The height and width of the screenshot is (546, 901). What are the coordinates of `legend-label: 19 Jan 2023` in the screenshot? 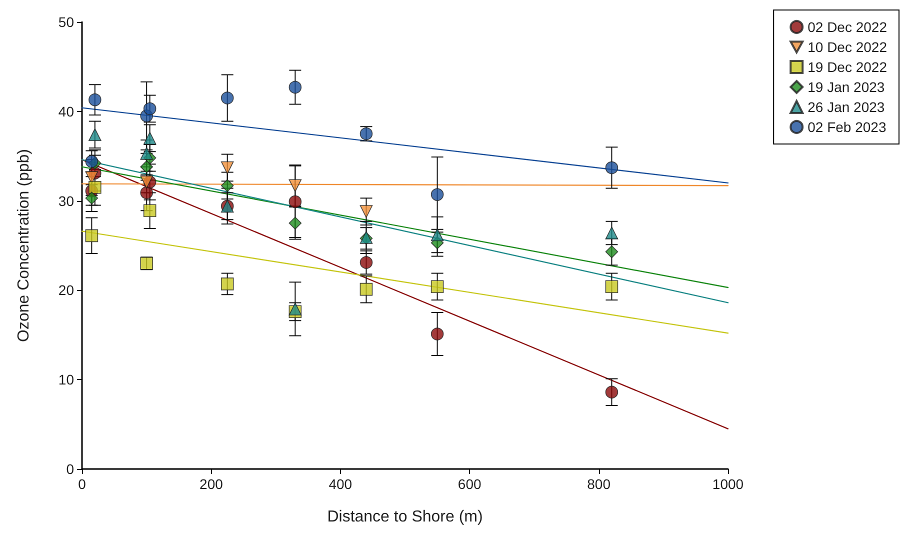 It's located at (846, 87).